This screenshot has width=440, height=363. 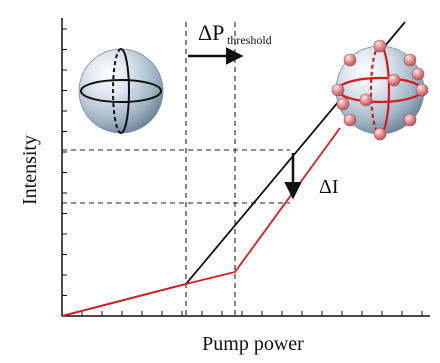 What do you see at coordinates (253, 344) in the screenshot?
I see `x-axis-label: Pump power` at bounding box center [253, 344].